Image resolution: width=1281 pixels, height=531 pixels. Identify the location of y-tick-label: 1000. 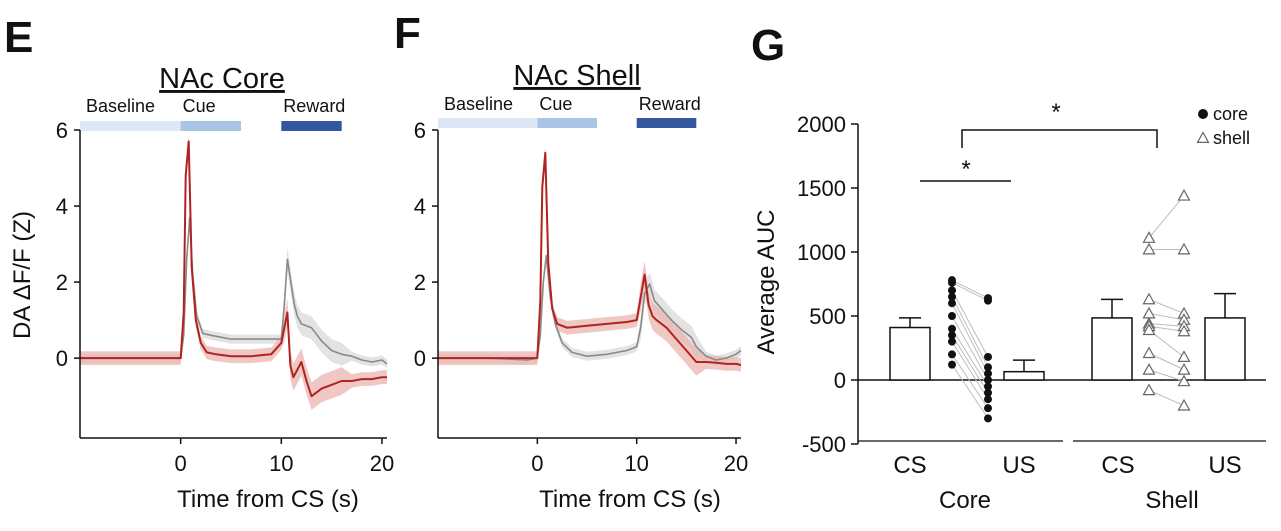
(821, 252).